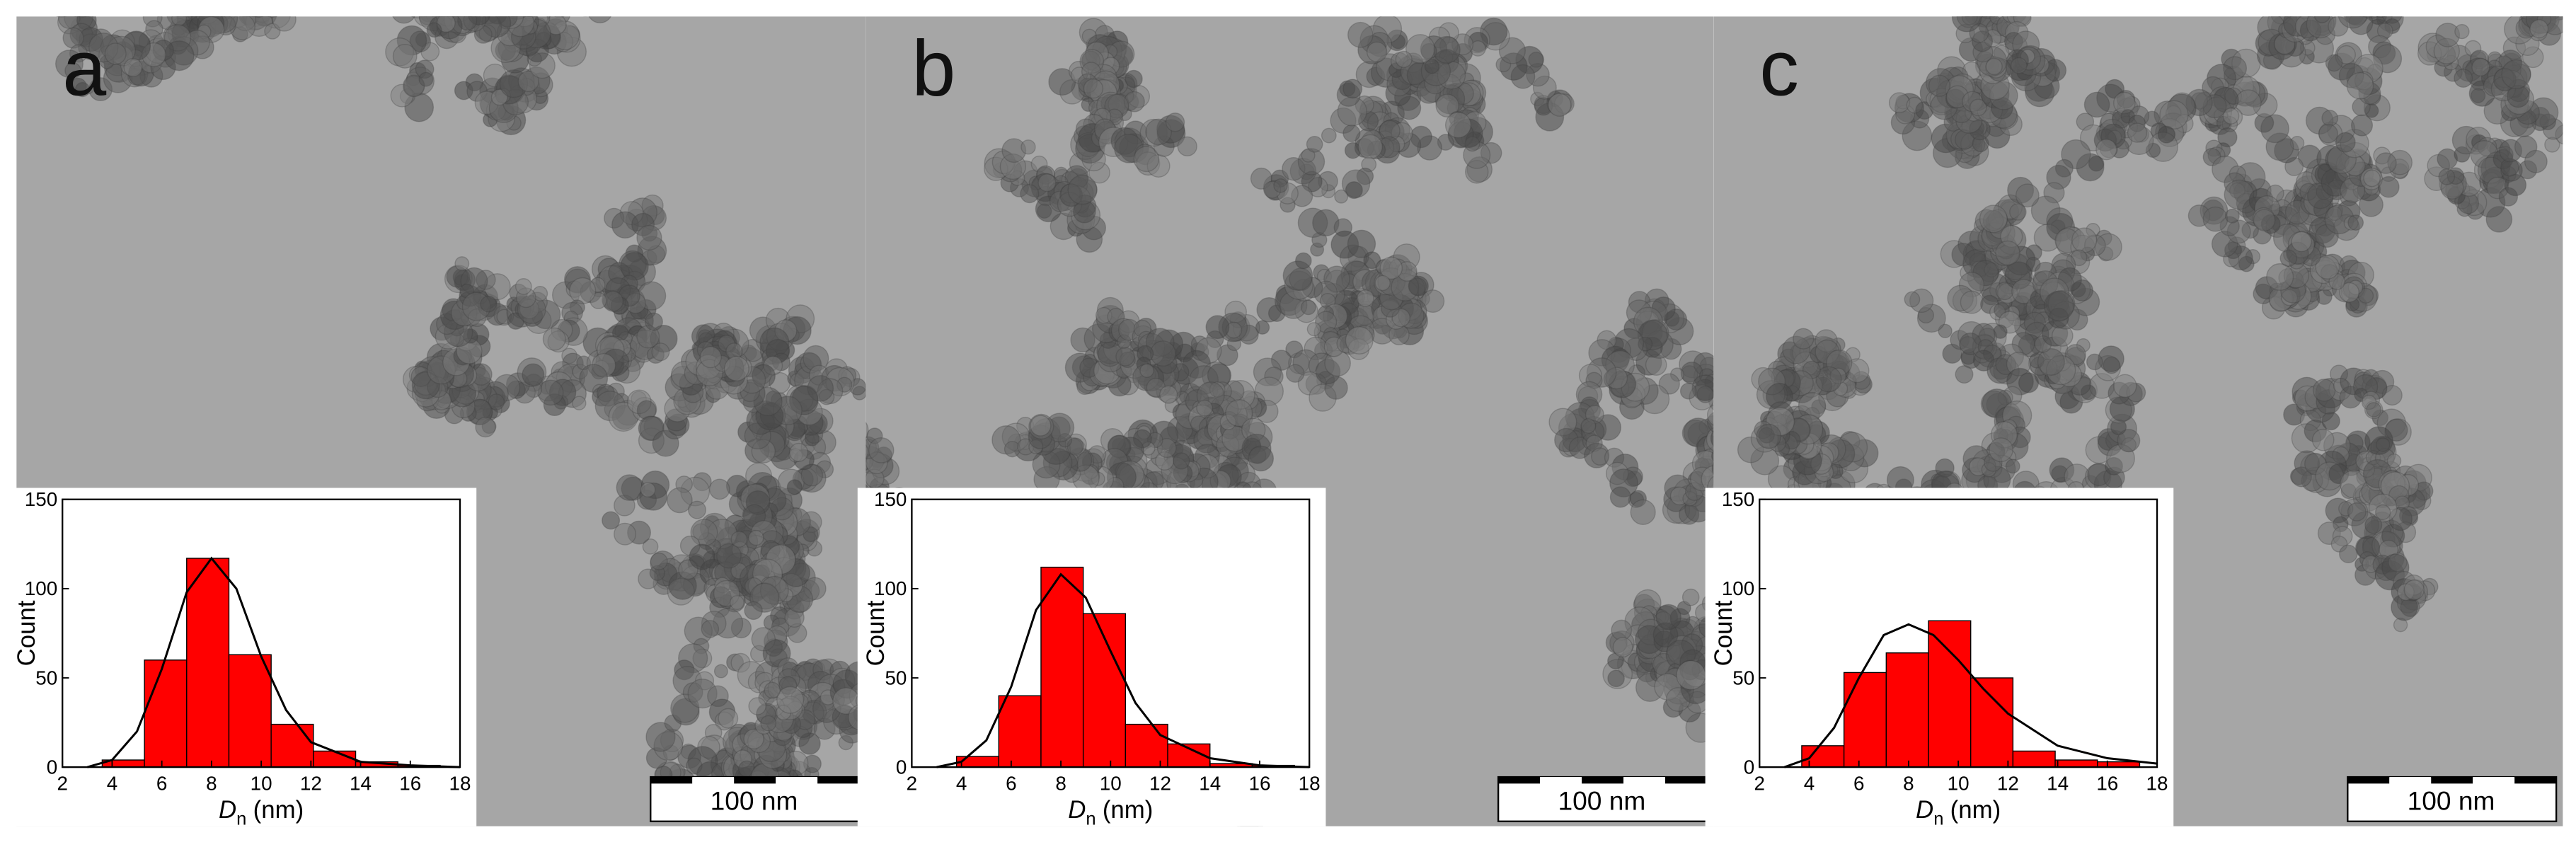  I want to click on x-tick-label: 2, so click(1759, 784).